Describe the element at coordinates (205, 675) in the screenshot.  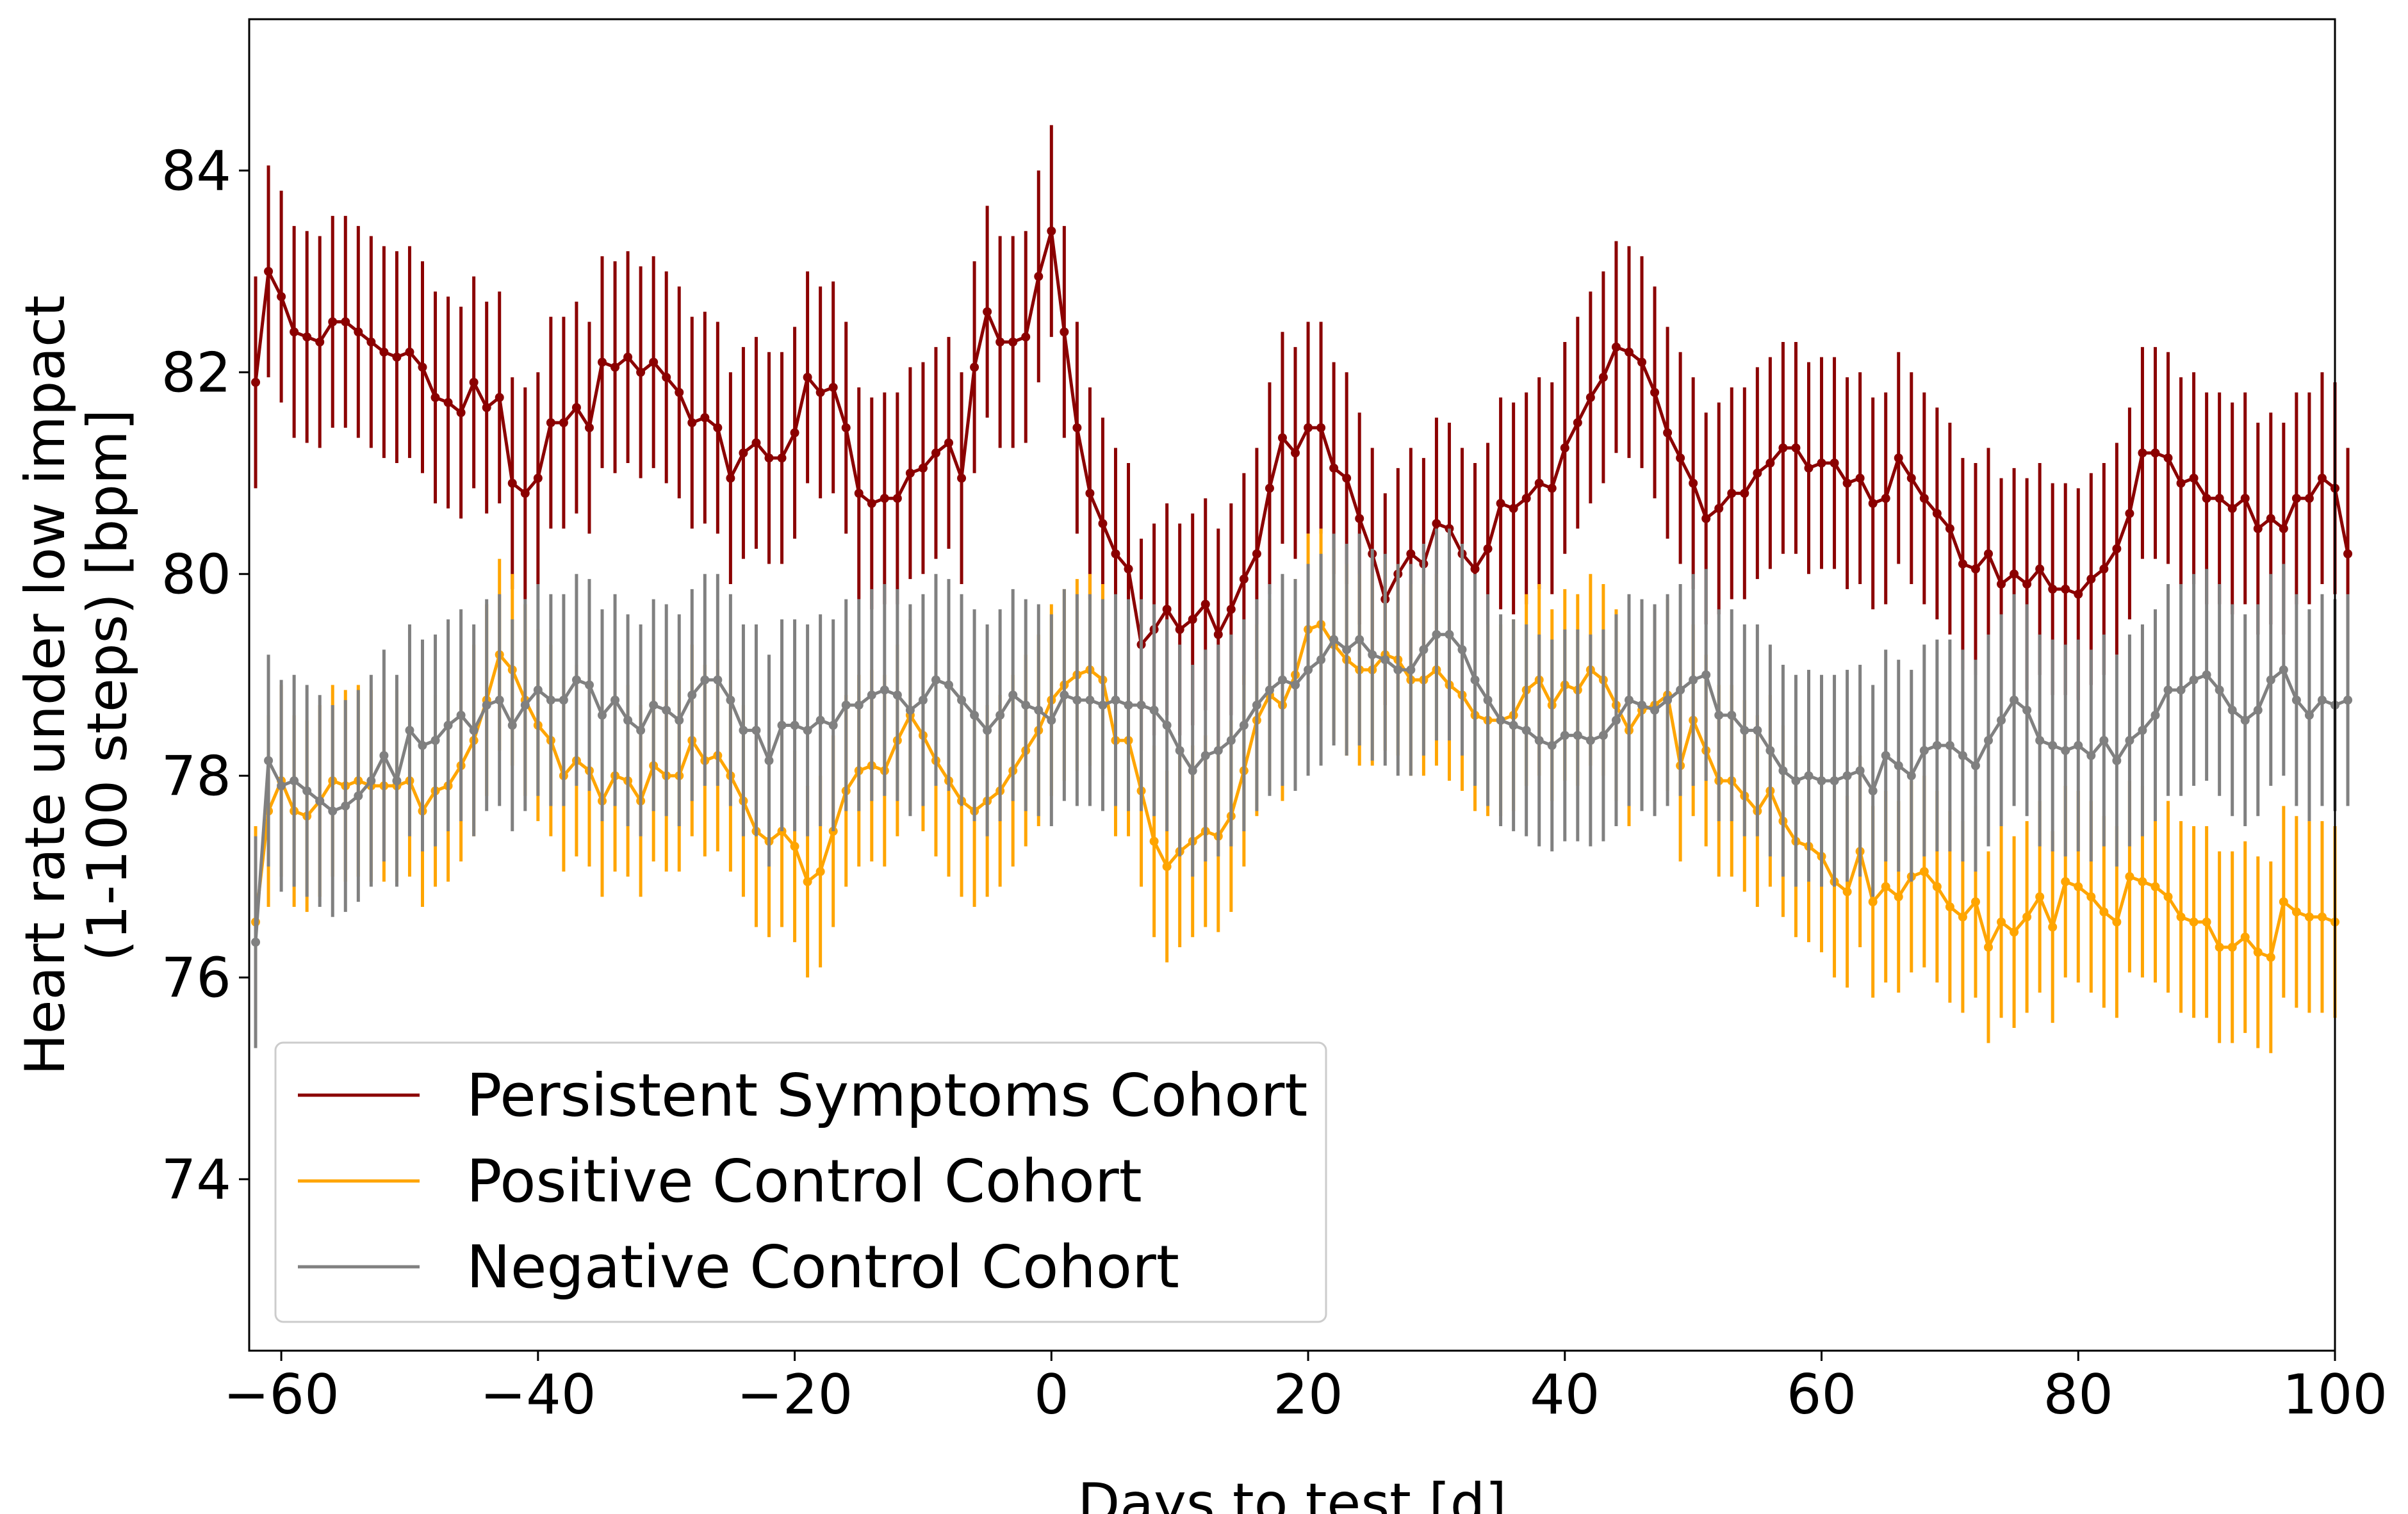
I see `y-axis: 74 76 78 80 82 84` at that location.